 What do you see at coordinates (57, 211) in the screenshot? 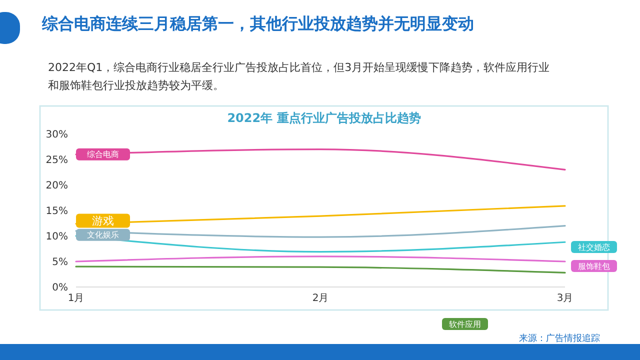
I see `y-tick-label: 15%` at bounding box center [57, 211].